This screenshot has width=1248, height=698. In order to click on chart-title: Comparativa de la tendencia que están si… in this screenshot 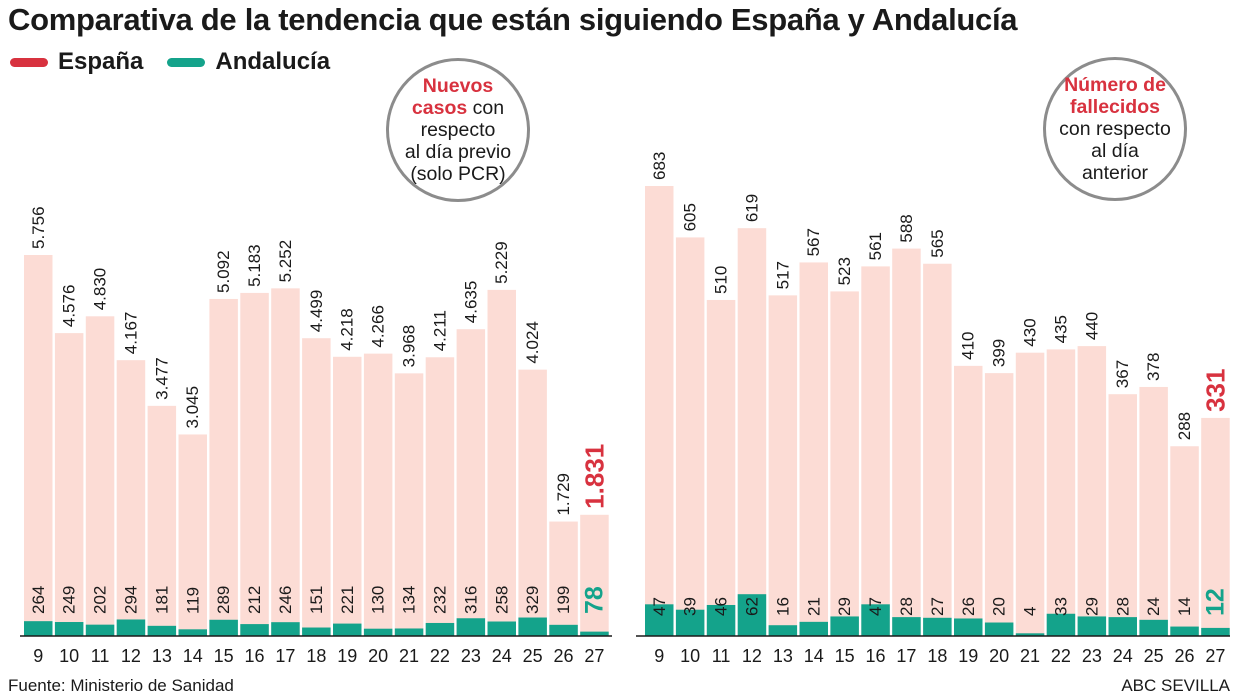, I will do `click(513, 19)`.